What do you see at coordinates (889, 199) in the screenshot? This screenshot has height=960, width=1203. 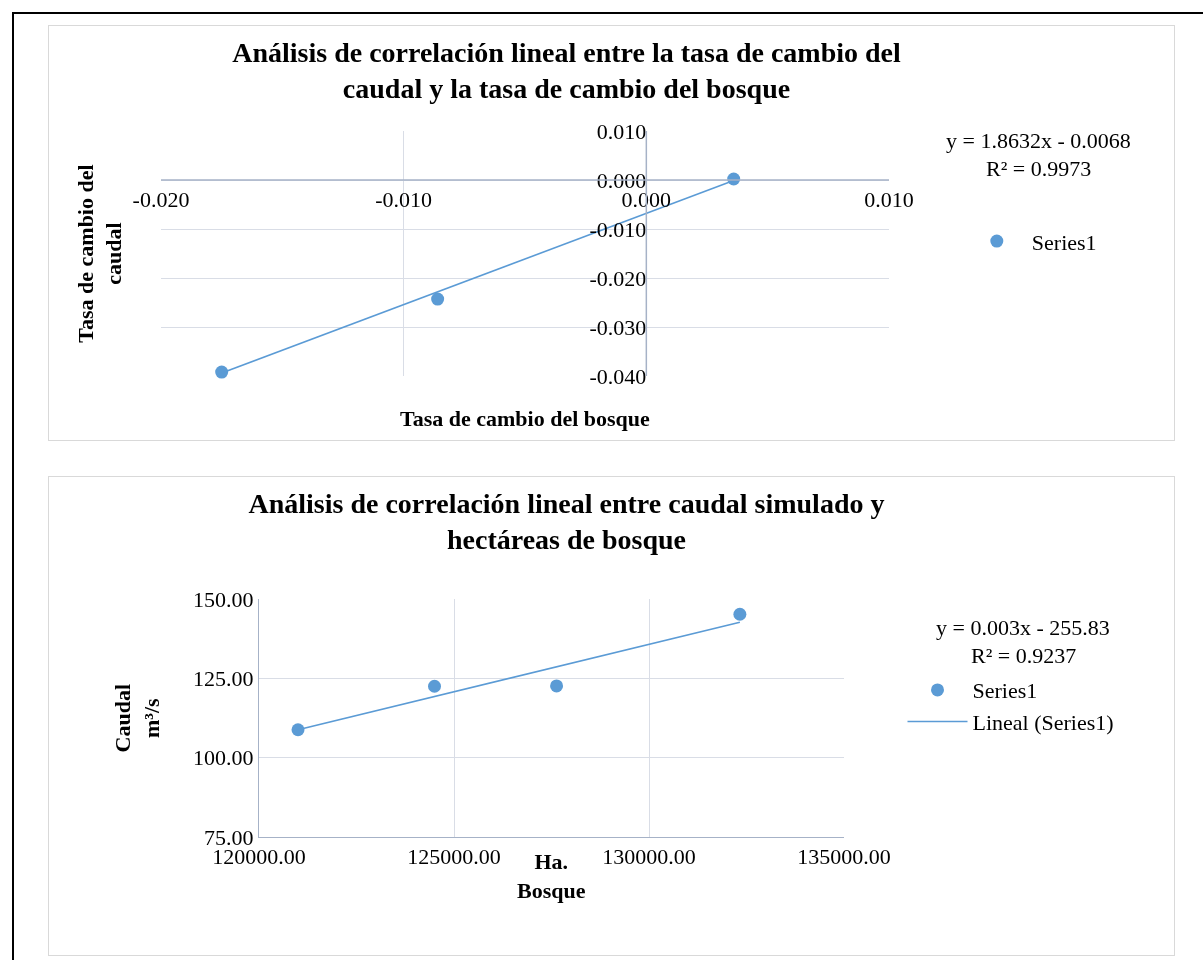 I see `x-tick-label: 0.010` at bounding box center [889, 199].